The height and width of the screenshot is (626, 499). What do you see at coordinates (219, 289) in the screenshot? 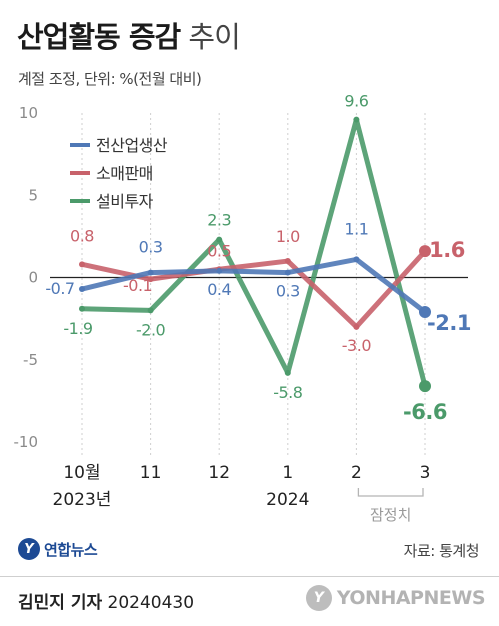
I see `data-label: 0.4` at bounding box center [219, 289].